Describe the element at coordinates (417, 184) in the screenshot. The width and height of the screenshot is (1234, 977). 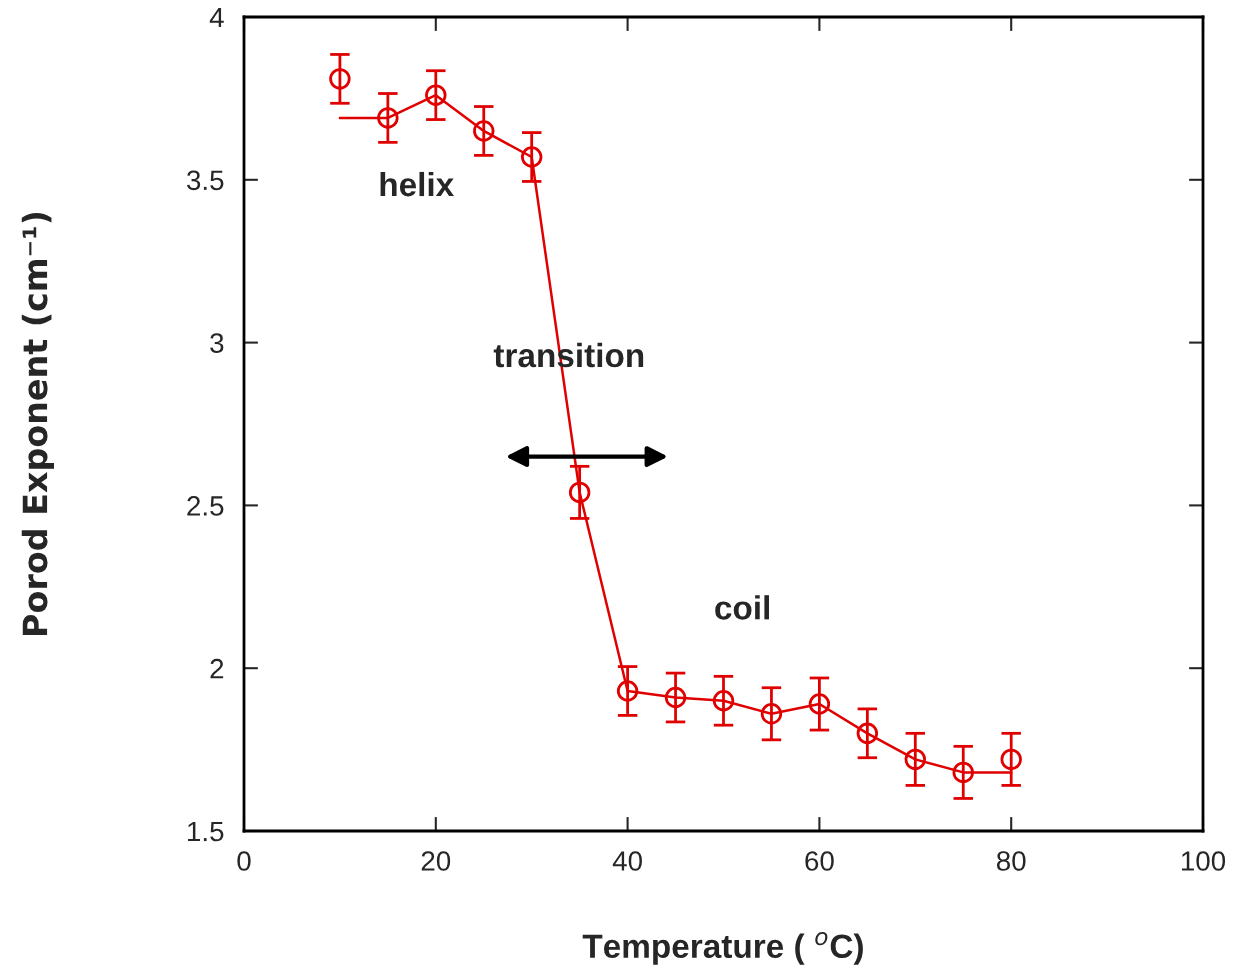
I see `annotation: helix` at that location.